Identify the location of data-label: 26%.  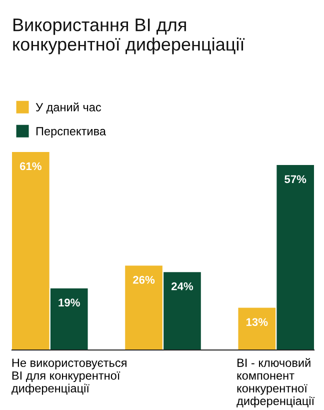
(144, 280).